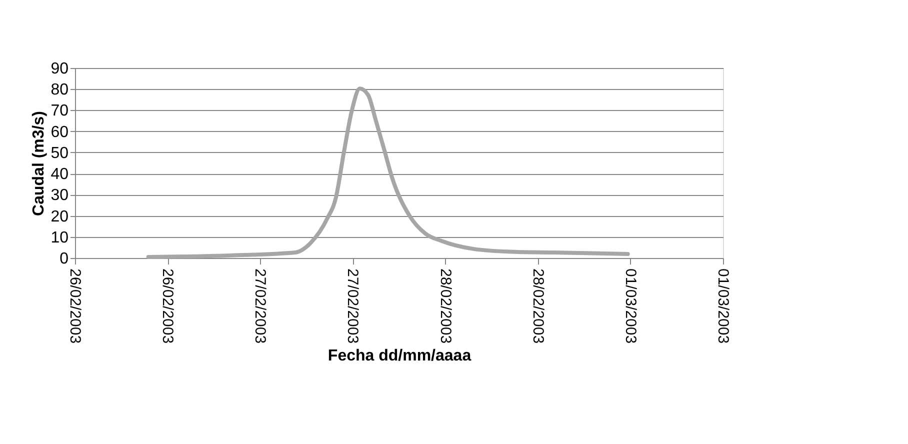 The height and width of the screenshot is (444, 908). Describe the element at coordinates (59, 90) in the screenshot. I see `y-tick-label: 80` at that location.